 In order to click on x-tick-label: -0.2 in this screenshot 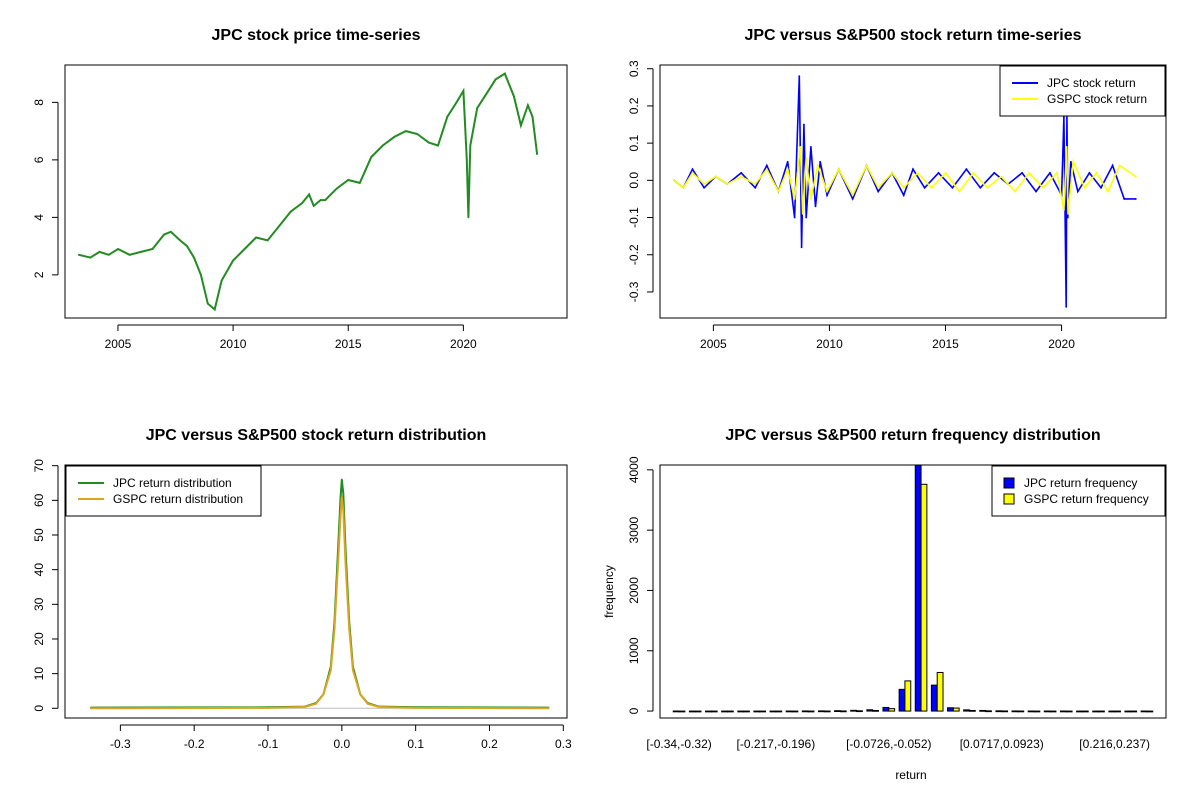, I will do `click(194, 744)`.